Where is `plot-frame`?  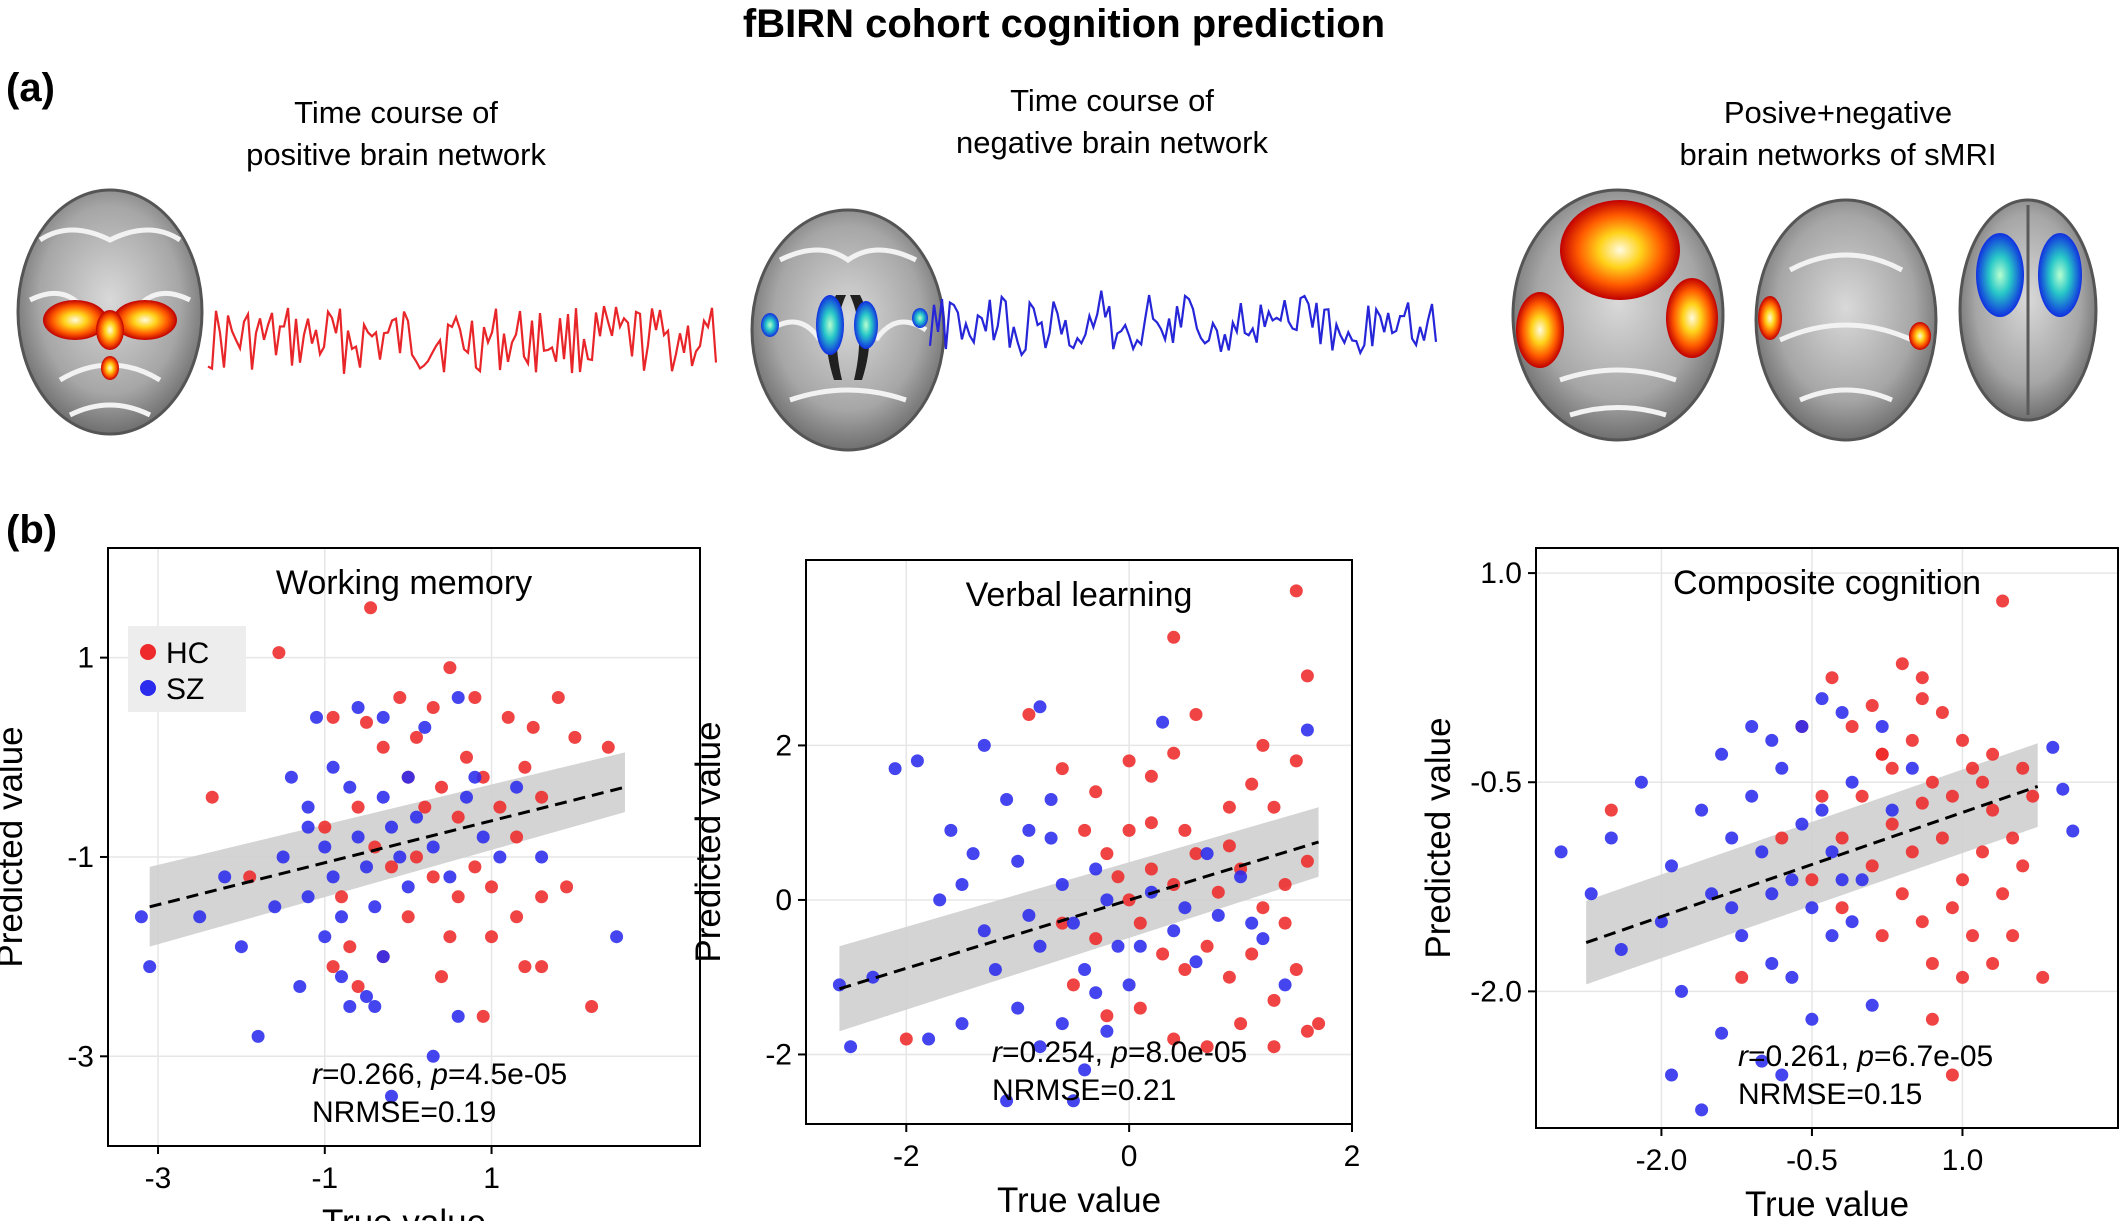
plot-frame is located at coordinates (404, 847).